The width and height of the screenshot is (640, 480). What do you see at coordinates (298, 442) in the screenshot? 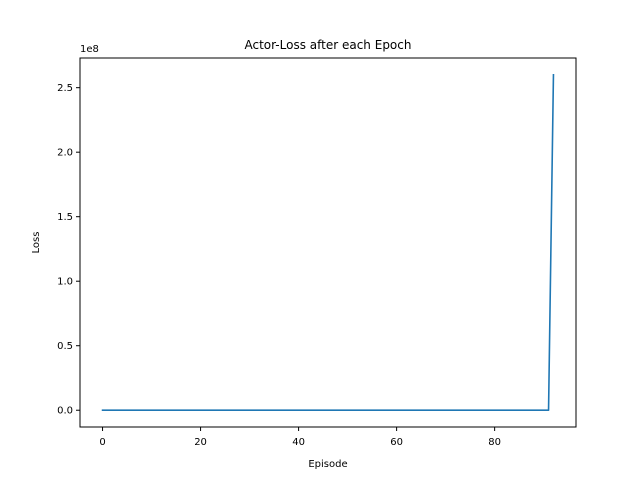
I see `x-tick-label: 40` at bounding box center [298, 442].